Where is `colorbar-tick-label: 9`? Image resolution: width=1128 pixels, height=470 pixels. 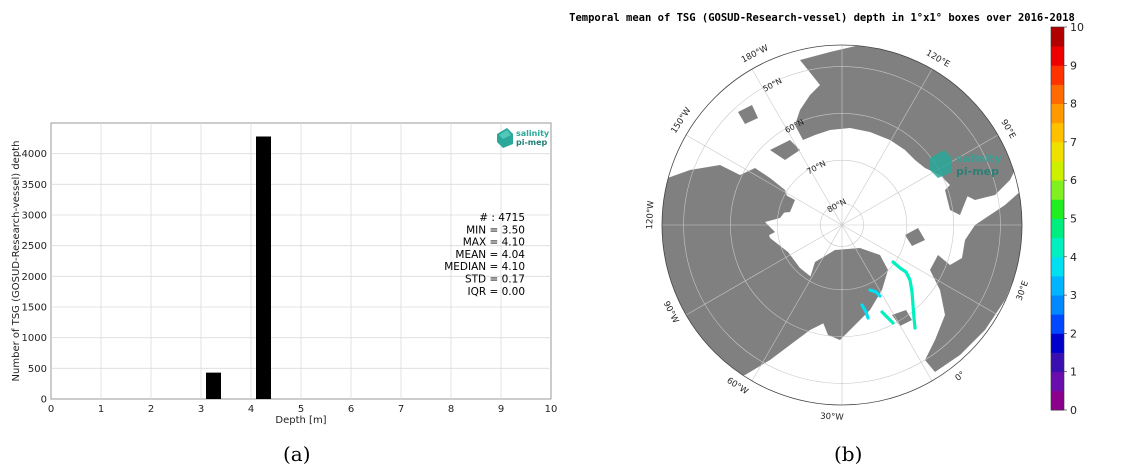
colorbar-tick-label: 9 is located at coordinates (1073, 65).